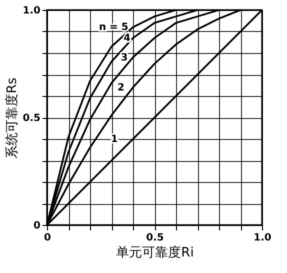 The width and height of the screenshot is (287, 273). What do you see at coordinates (155, 238) in the screenshot?
I see `x-tick-label: 0.5` at bounding box center [155, 238].